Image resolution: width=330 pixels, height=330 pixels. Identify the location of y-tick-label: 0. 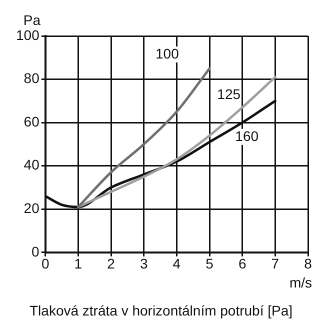
(36, 251).